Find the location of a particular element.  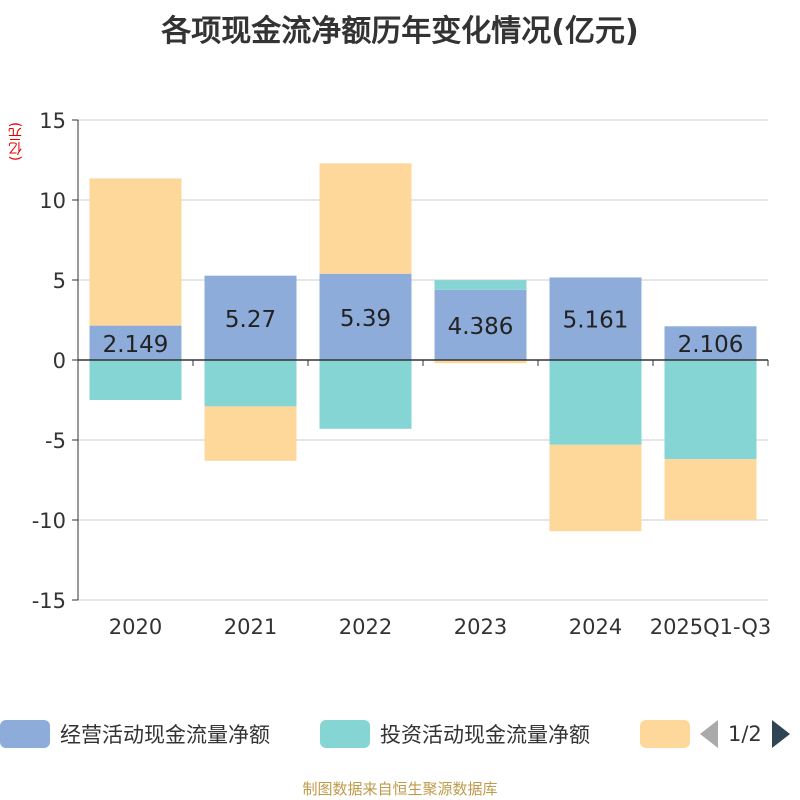

x-tick-label: 2022 is located at coordinates (365, 627).